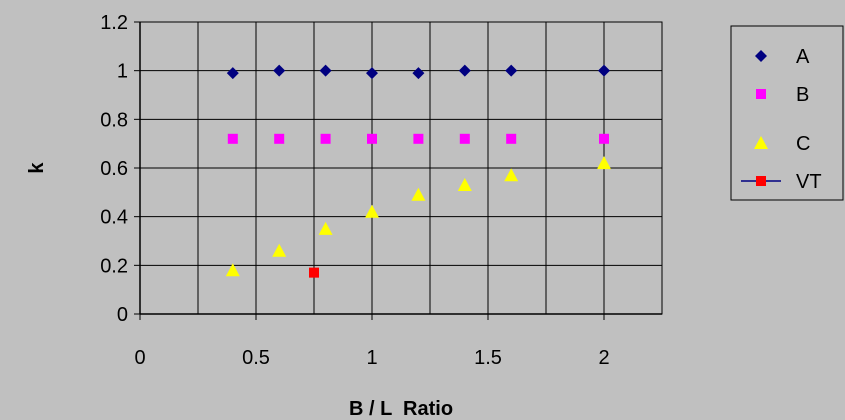 The height and width of the screenshot is (420, 845). What do you see at coordinates (122, 315) in the screenshot?
I see `y-tick-label: 0` at bounding box center [122, 315].